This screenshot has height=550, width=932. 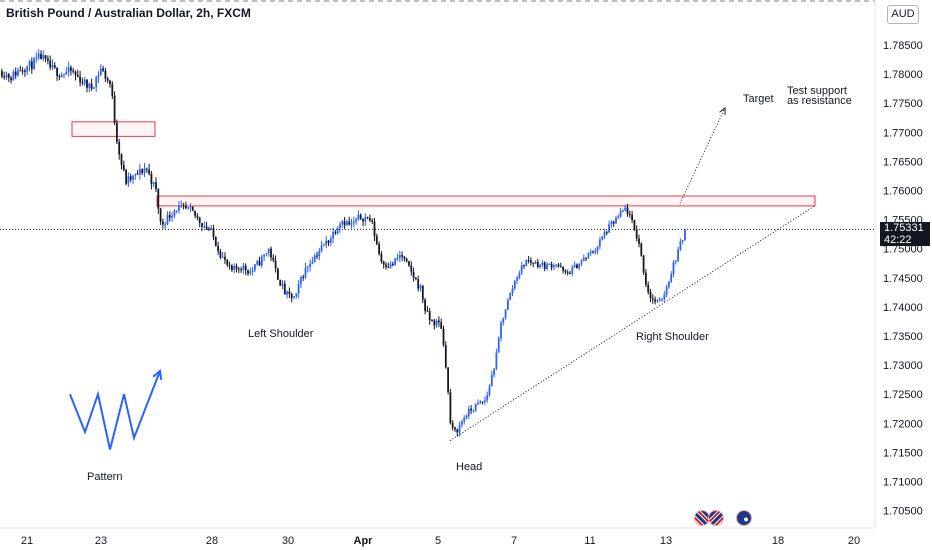 What do you see at coordinates (758, 99) in the screenshot?
I see `annotation-target: Target` at bounding box center [758, 99].